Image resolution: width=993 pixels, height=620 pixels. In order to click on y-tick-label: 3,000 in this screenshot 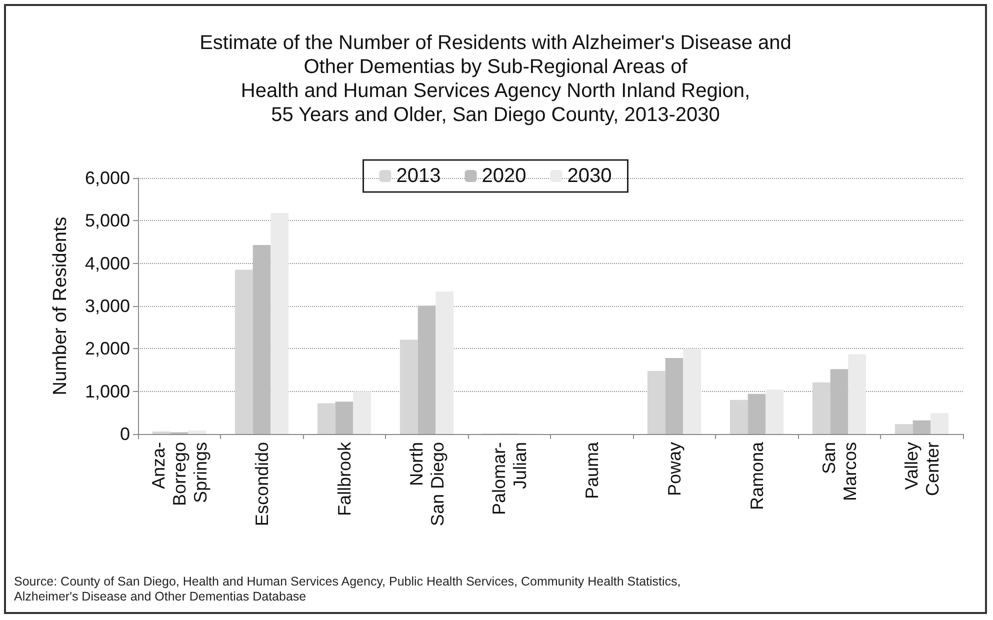, I will do `click(107, 306)`.